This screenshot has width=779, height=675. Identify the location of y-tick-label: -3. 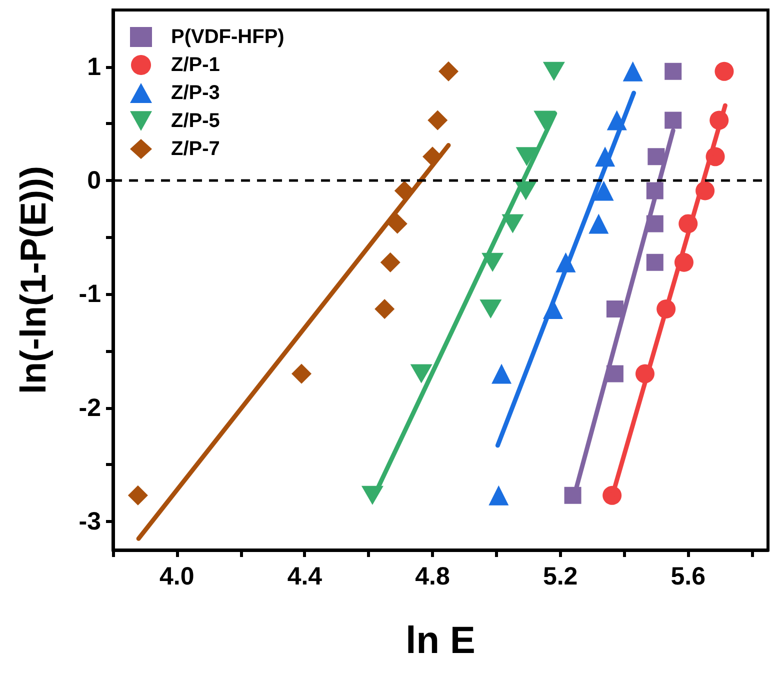
(89, 522).